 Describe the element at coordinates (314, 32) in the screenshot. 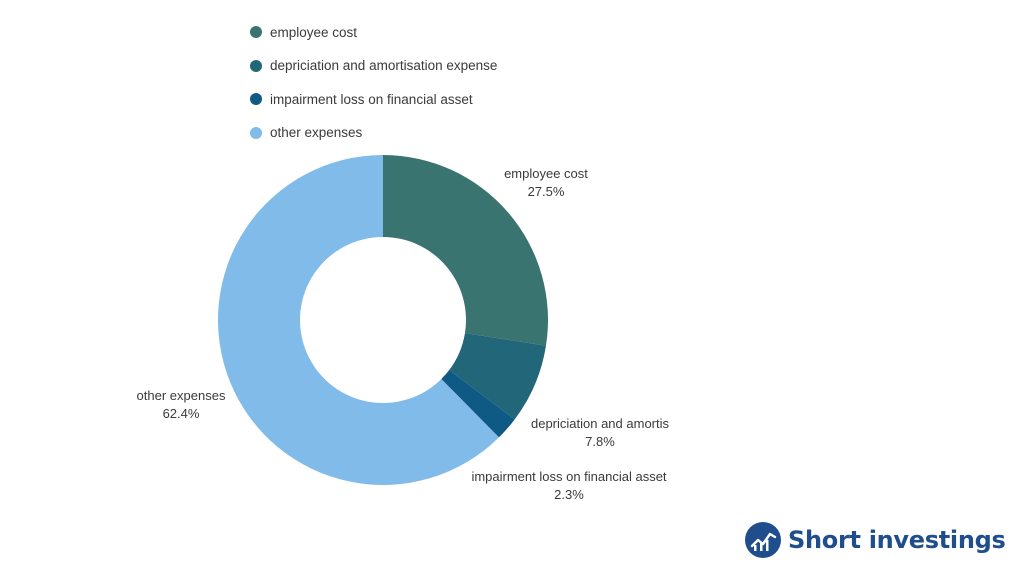

I see `legend-label: employee cost` at that location.